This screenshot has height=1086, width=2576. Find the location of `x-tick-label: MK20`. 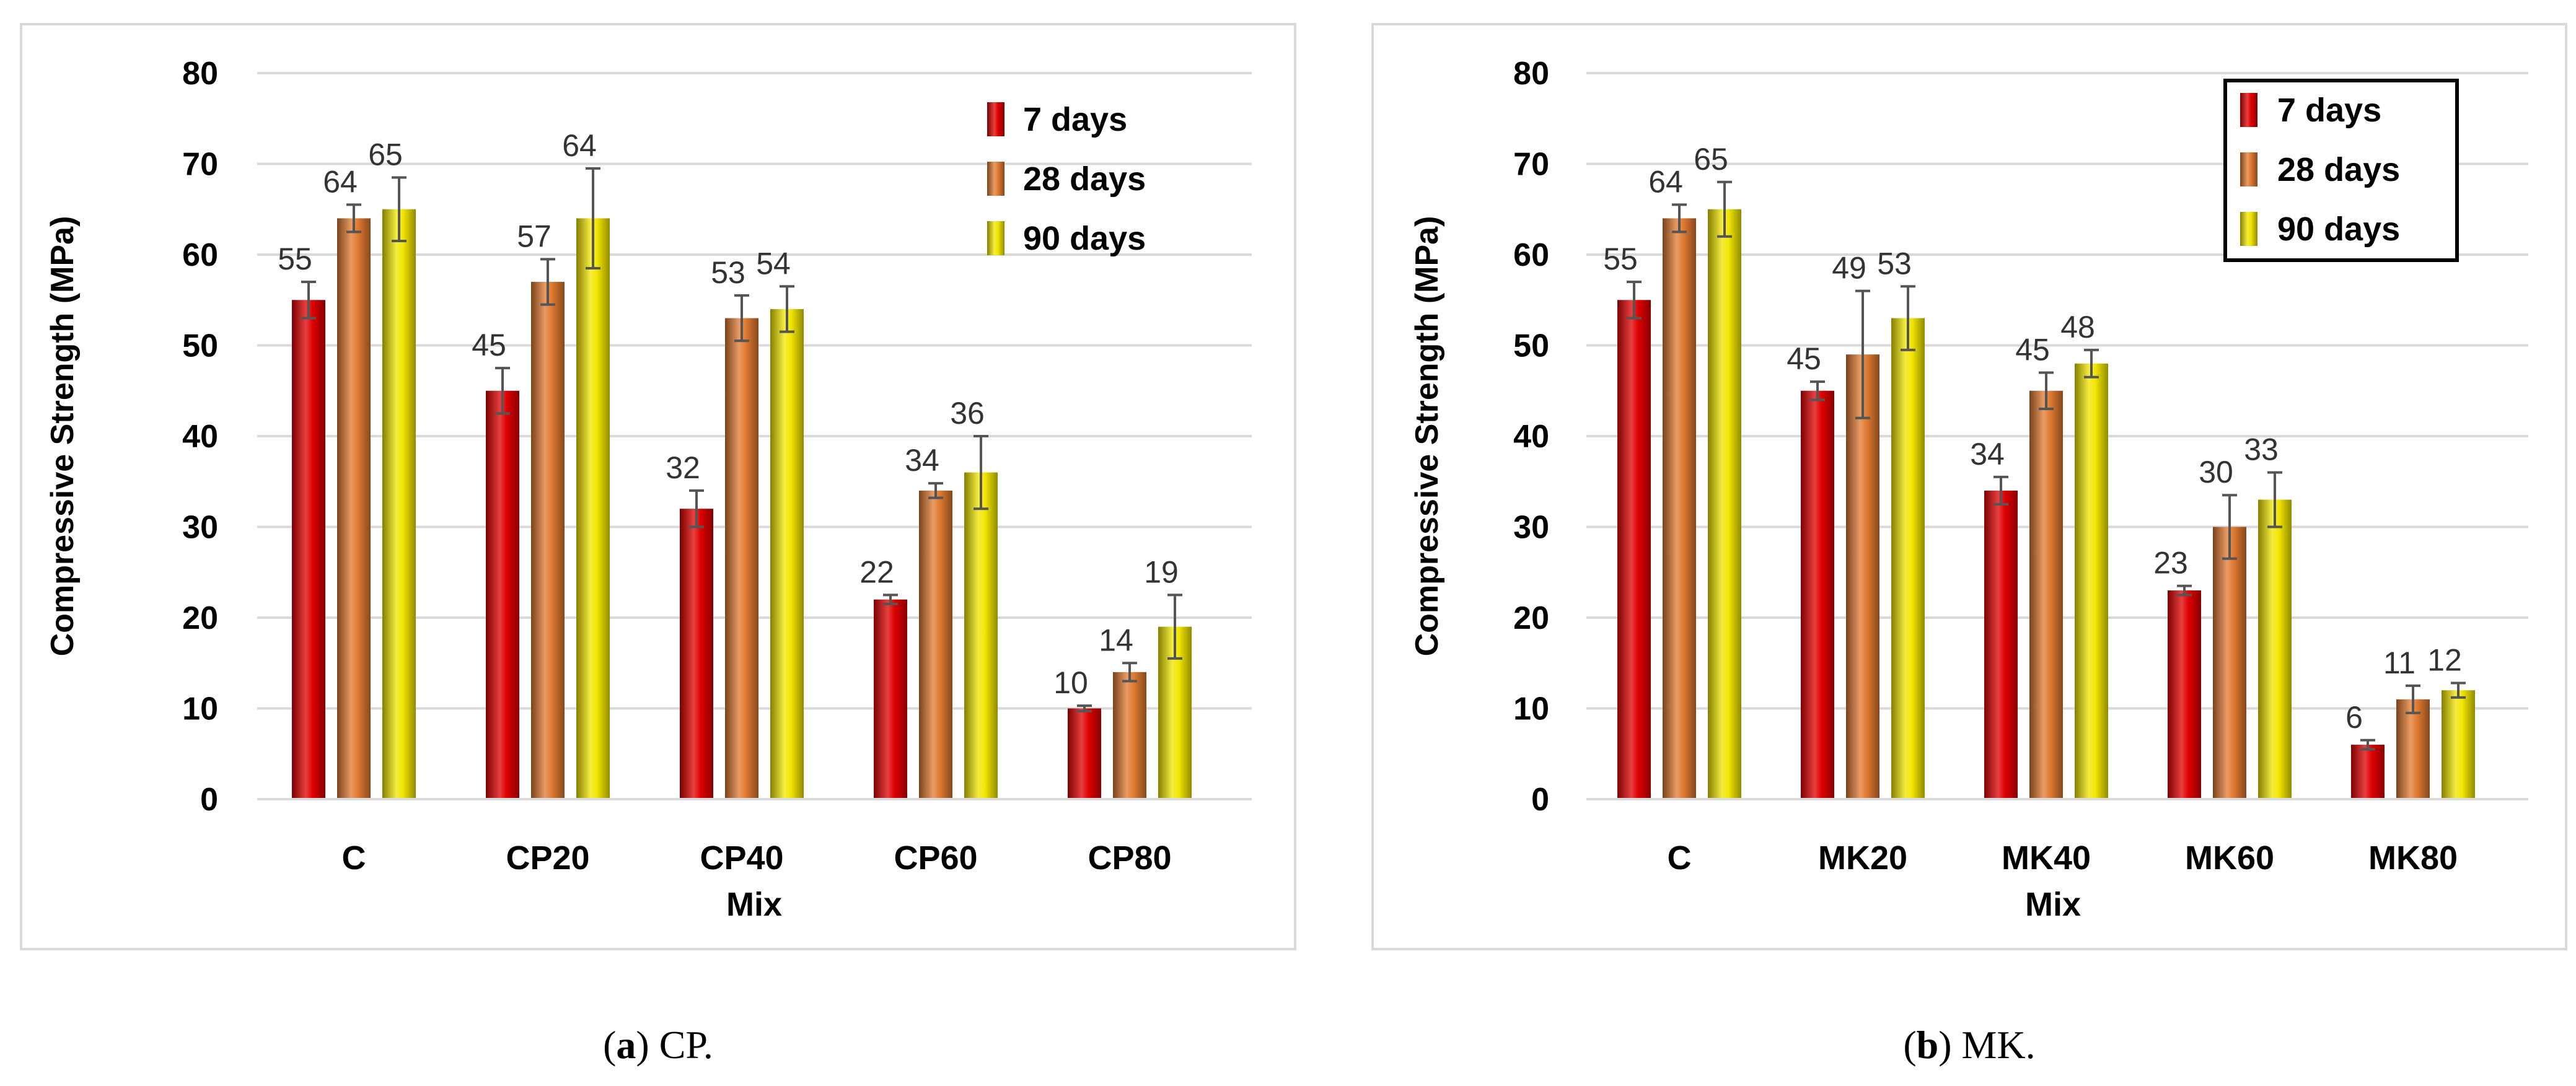

x-tick-label: MK20 is located at coordinates (1863, 858).